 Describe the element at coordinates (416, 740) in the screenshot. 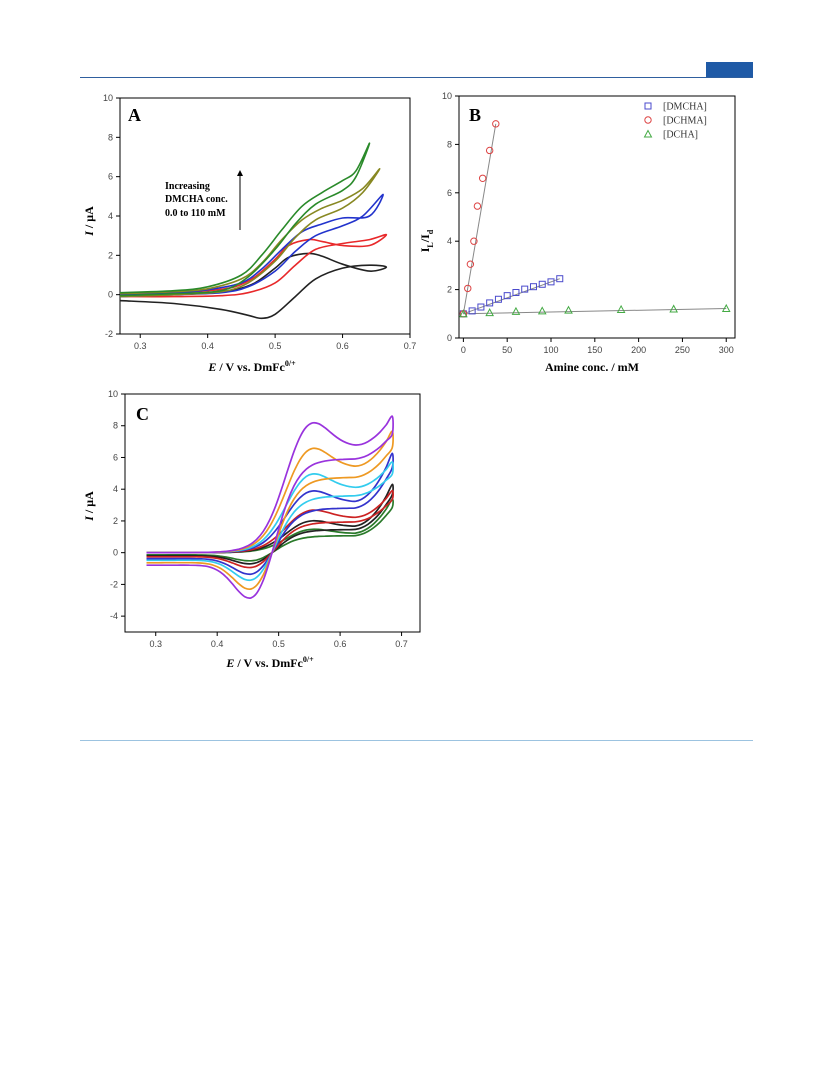

I see `footer-rule` at that location.